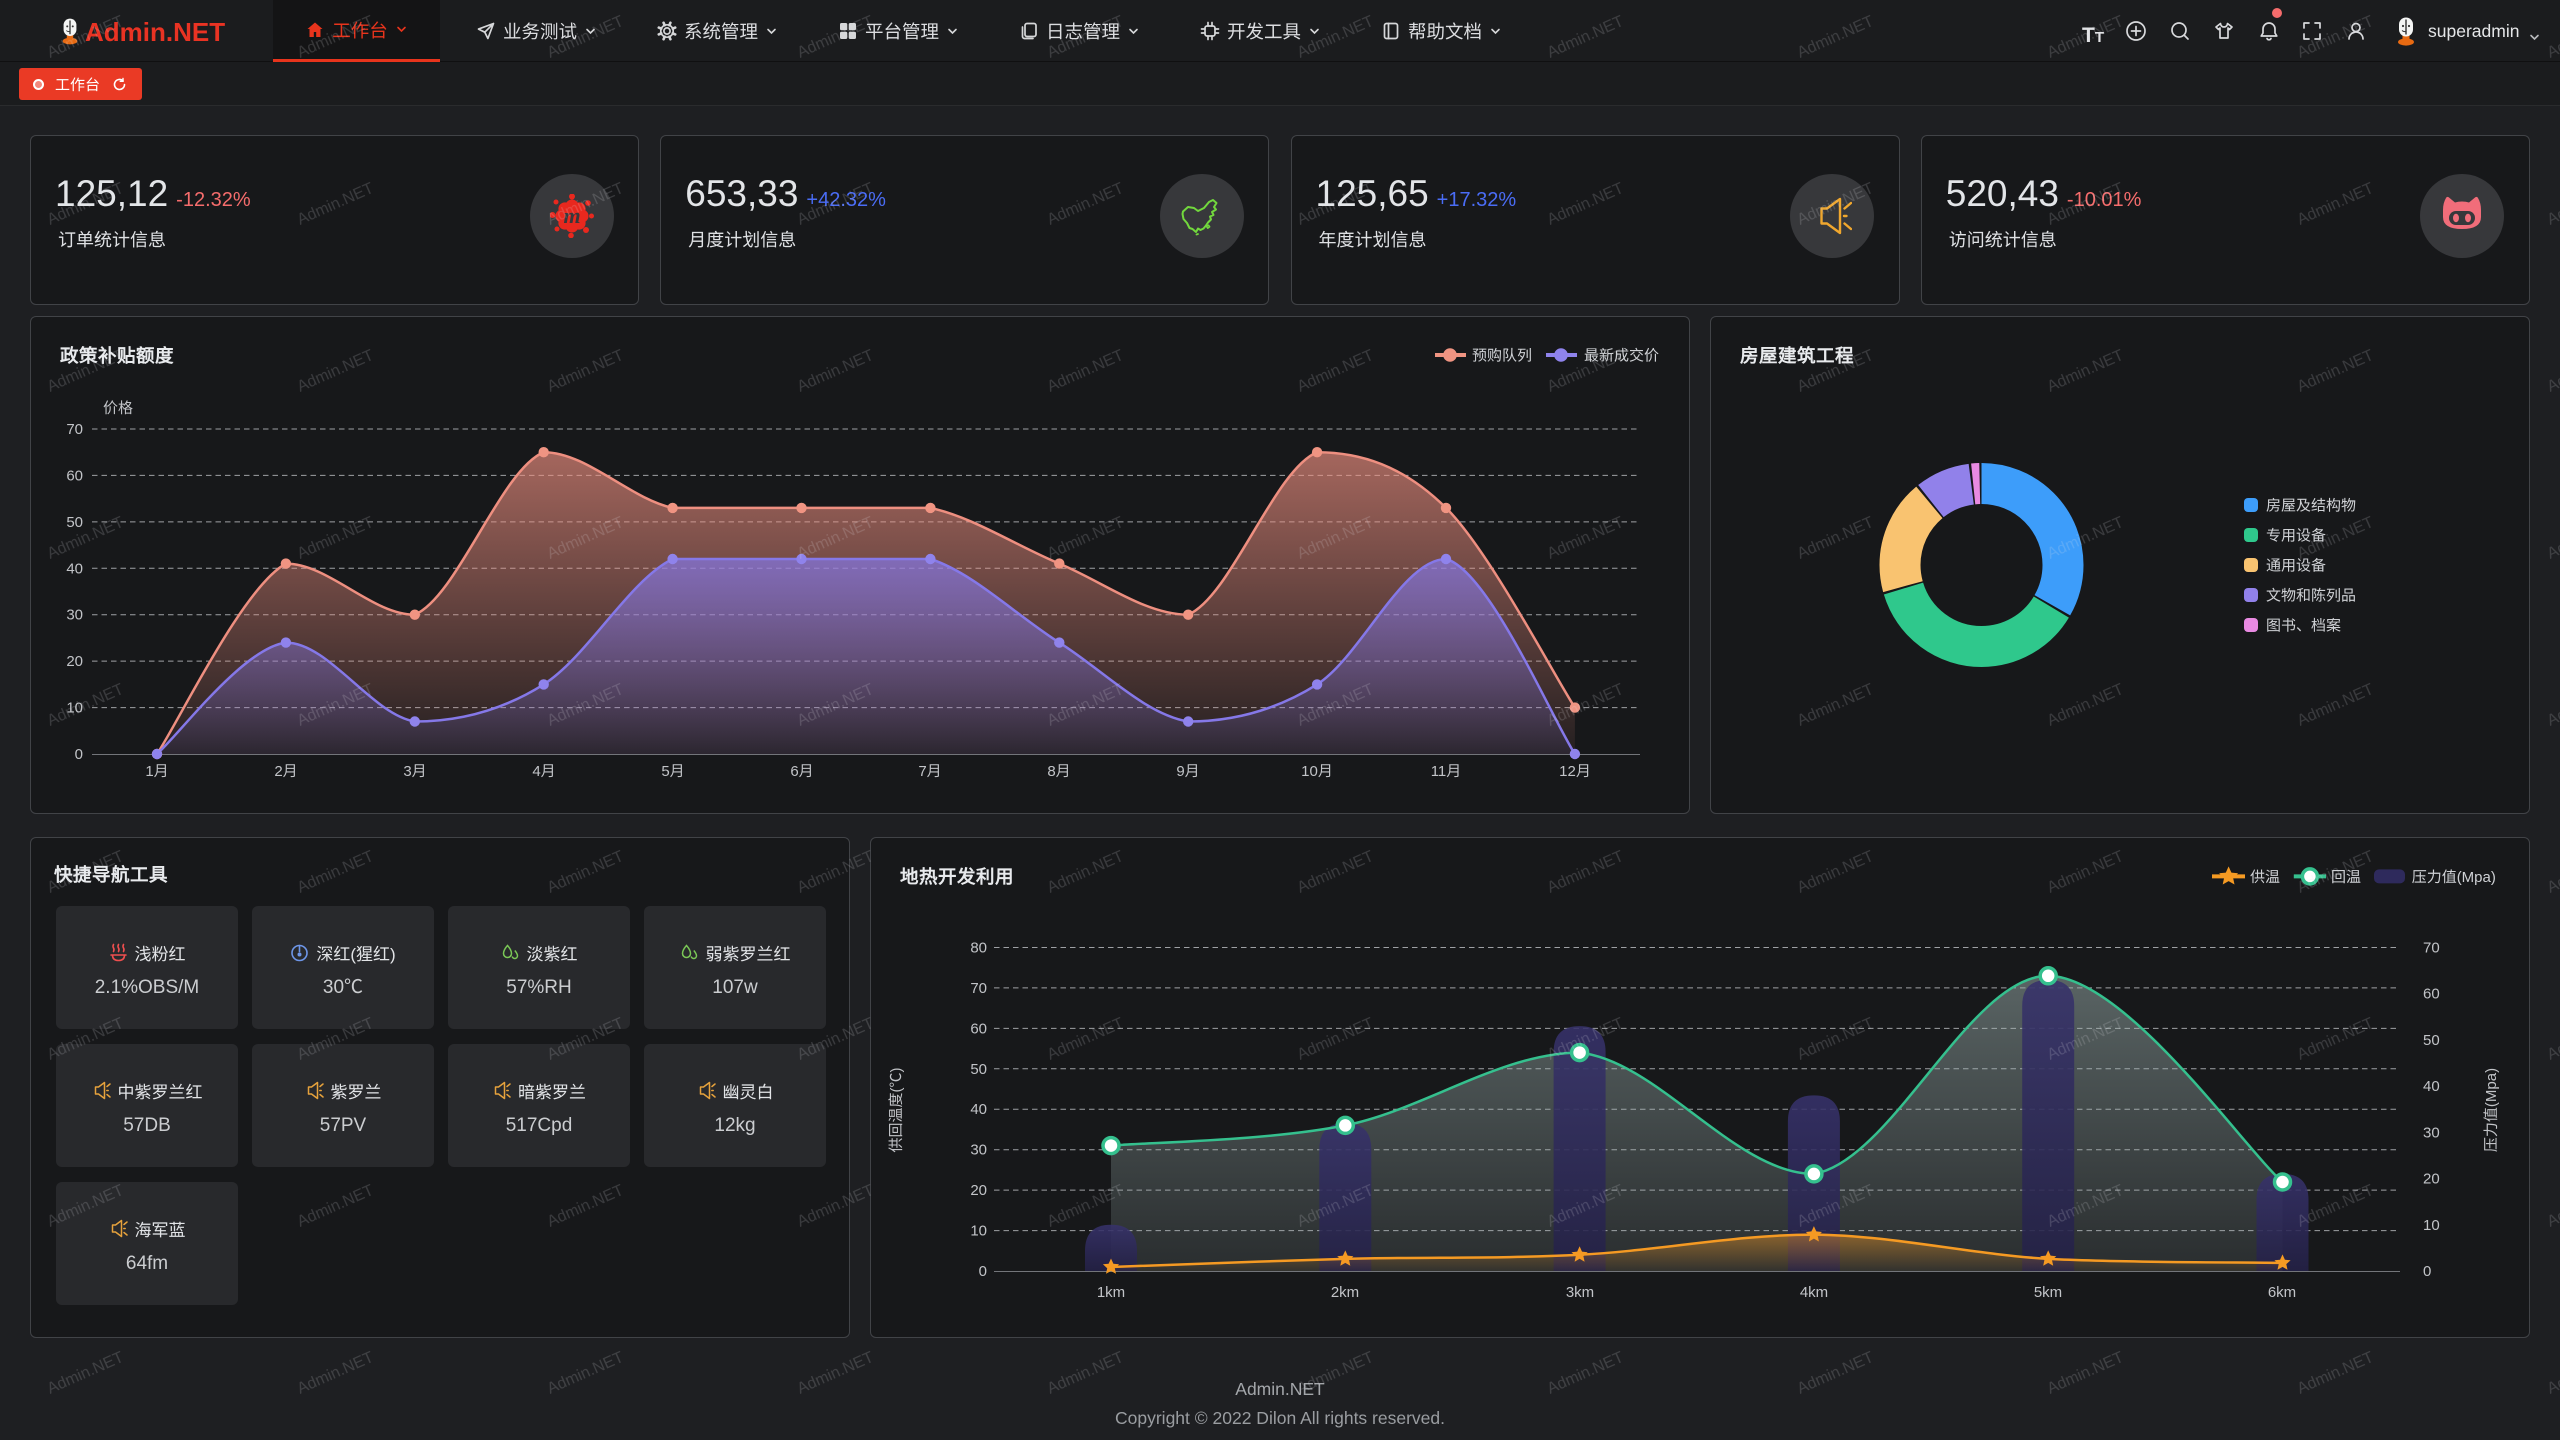 This screenshot has width=2560, height=1440. I want to click on svg-text: 文物和陈列品, so click(2311, 595).